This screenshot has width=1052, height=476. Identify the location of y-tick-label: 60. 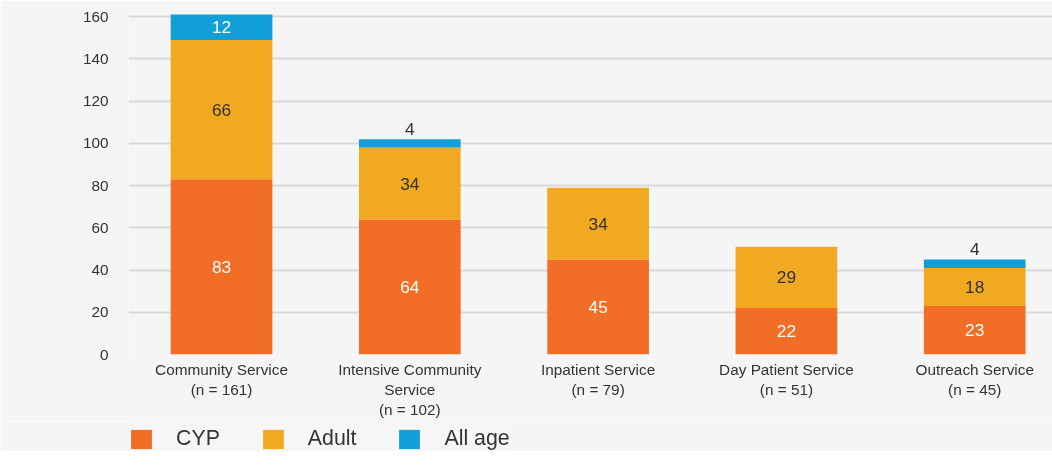
(100, 227).